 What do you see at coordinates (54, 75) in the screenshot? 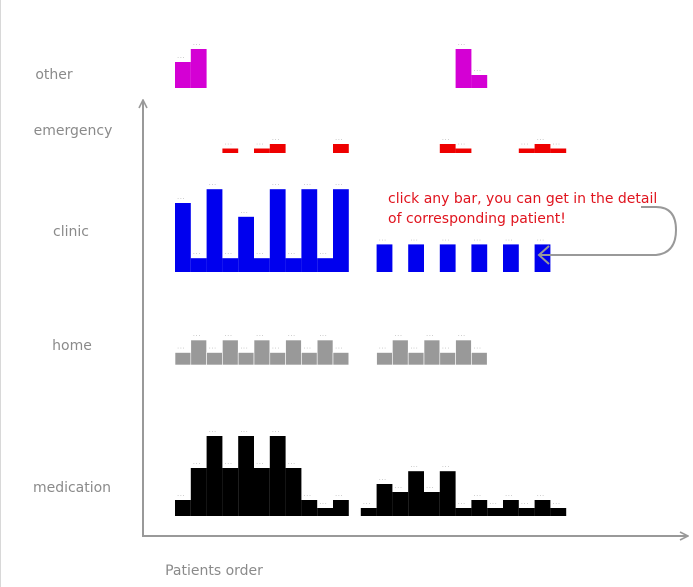
I see `row-label-other: other` at bounding box center [54, 75].